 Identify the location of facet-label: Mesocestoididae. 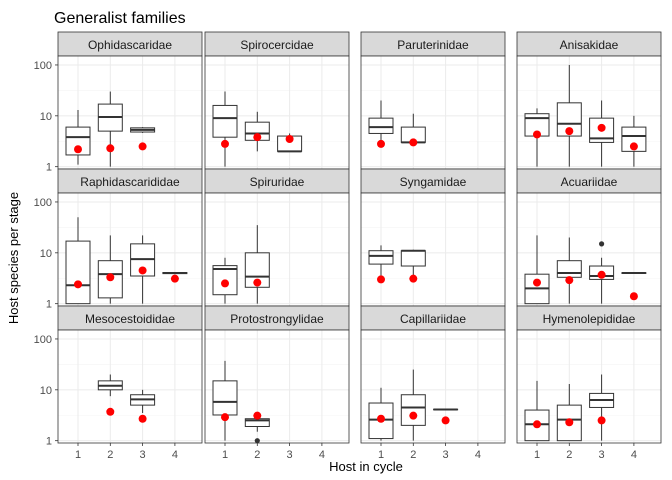
(130, 319).